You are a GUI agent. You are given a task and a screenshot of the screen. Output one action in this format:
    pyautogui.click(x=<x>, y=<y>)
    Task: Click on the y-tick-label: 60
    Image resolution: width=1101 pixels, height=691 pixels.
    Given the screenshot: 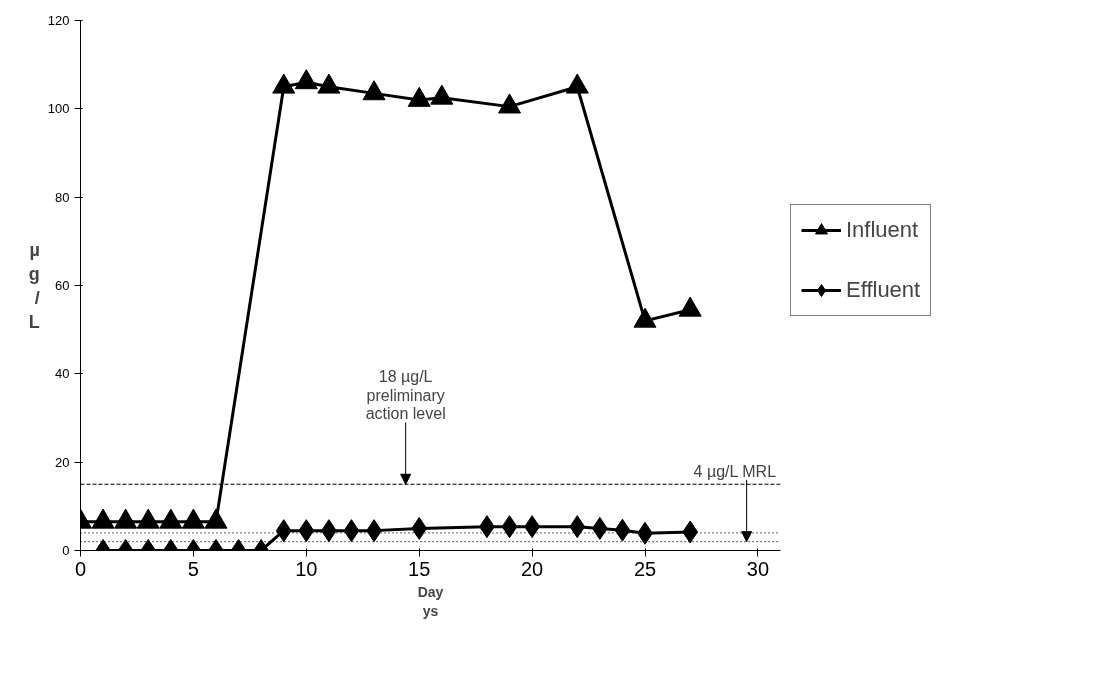 What is the action you would take?
    pyautogui.click(x=62, y=285)
    